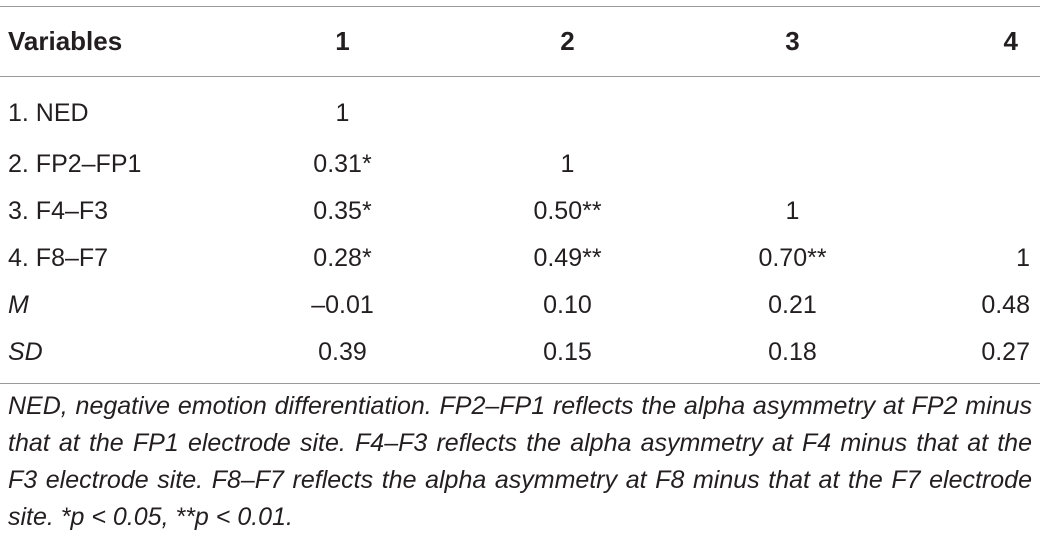 The height and width of the screenshot is (545, 1040). What do you see at coordinates (48, 112) in the screenshot?
I see `row-label: 1. NED` at bounding box center [48, 112].